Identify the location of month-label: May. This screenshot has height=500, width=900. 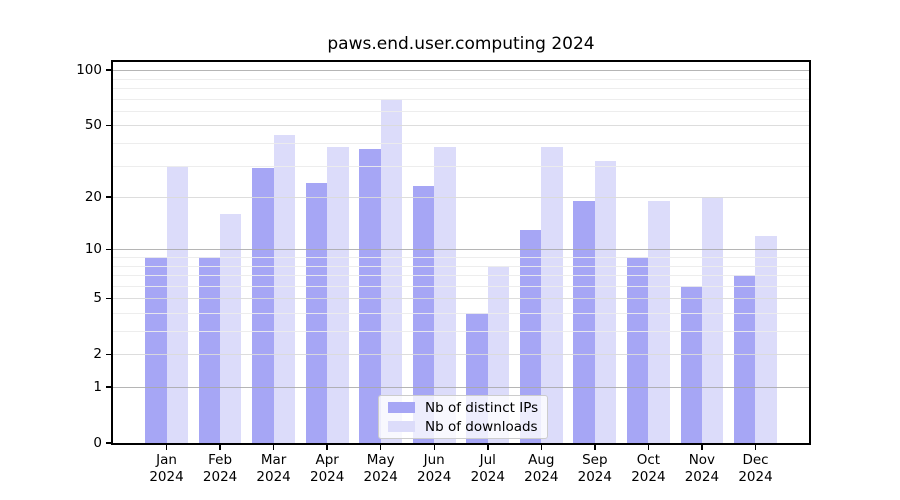
(380, 460).